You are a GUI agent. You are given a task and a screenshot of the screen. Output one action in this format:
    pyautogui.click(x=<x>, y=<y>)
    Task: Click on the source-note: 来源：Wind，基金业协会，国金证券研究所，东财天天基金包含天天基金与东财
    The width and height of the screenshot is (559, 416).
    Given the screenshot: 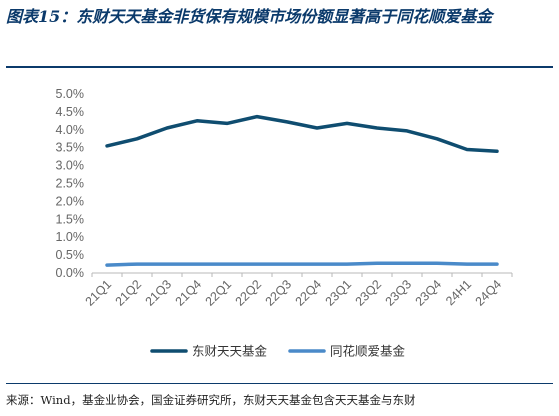 What is the action you would take?
    pyautogui.click(x=211, y=400)
    